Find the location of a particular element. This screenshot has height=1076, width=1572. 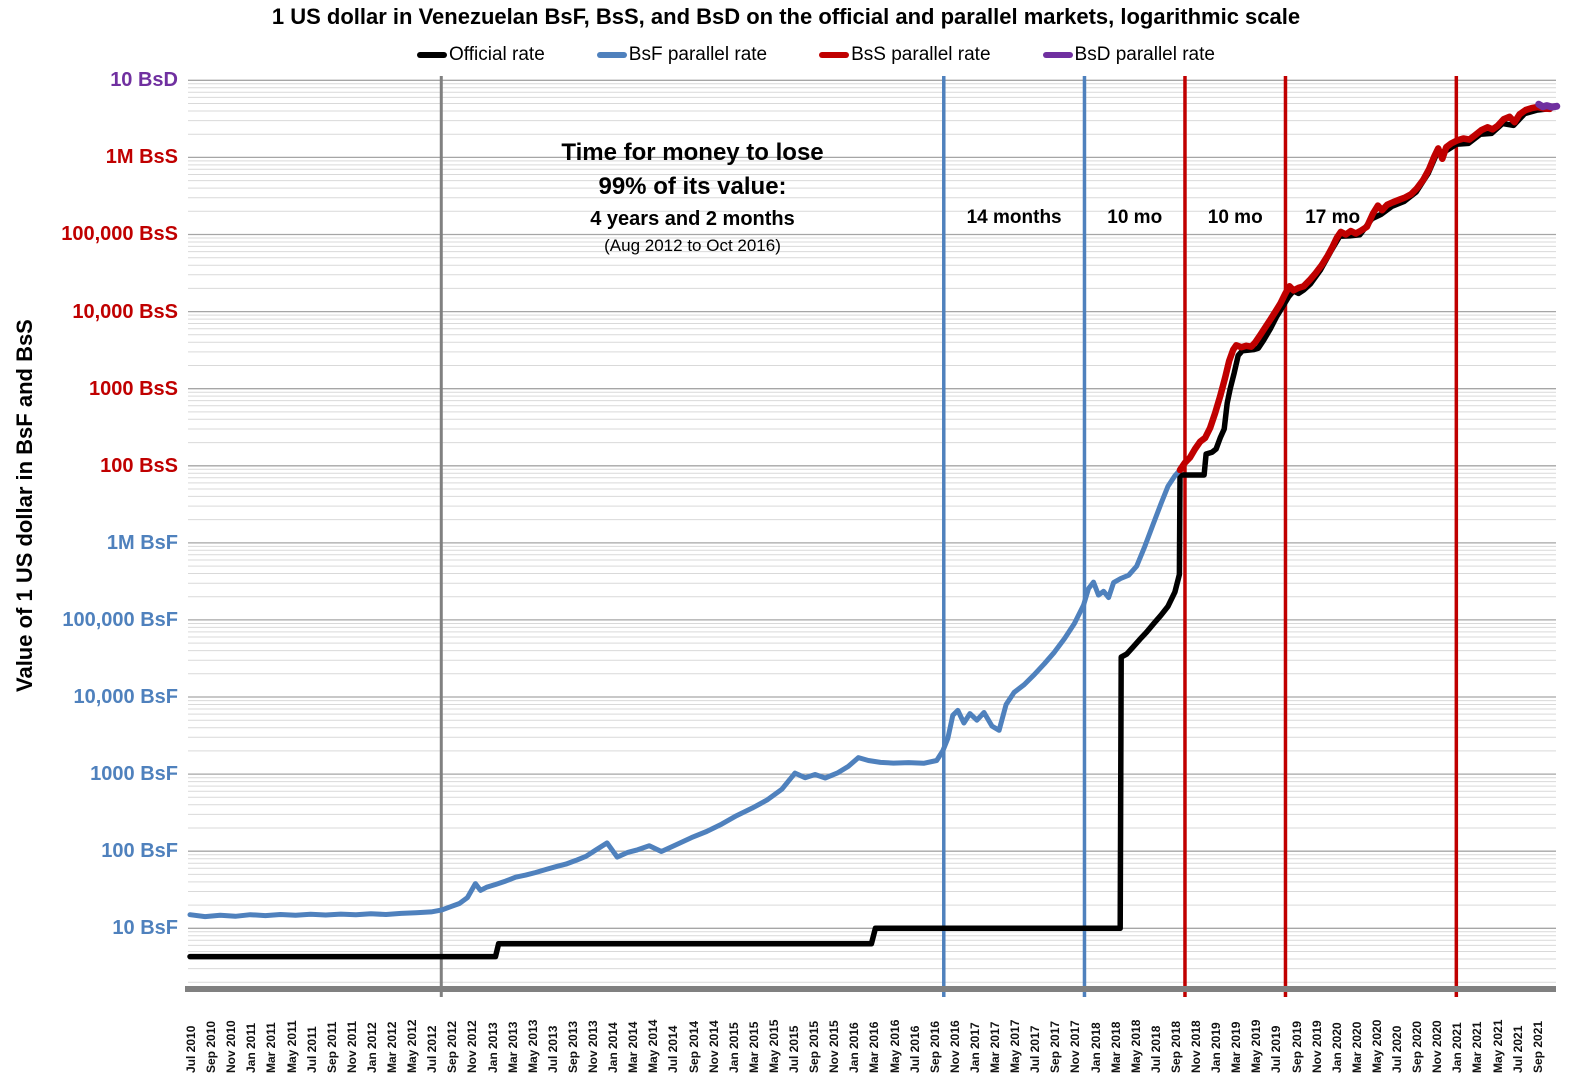

x-tick-label: Sep 2012 is located at coordinates (452, 1046).